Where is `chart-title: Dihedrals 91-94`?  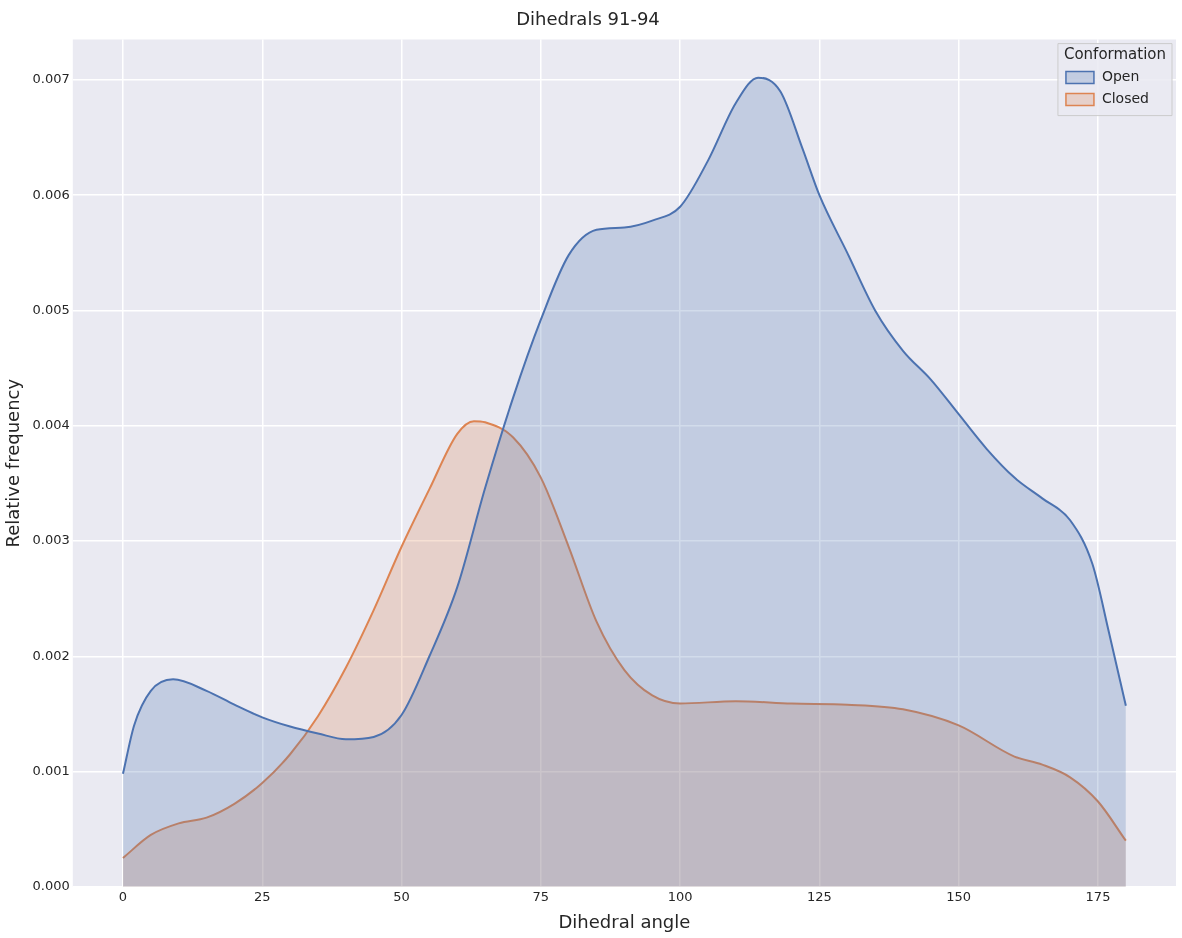 chart-title: Dihedrals 91-94 is located at coordinates (588, 19).